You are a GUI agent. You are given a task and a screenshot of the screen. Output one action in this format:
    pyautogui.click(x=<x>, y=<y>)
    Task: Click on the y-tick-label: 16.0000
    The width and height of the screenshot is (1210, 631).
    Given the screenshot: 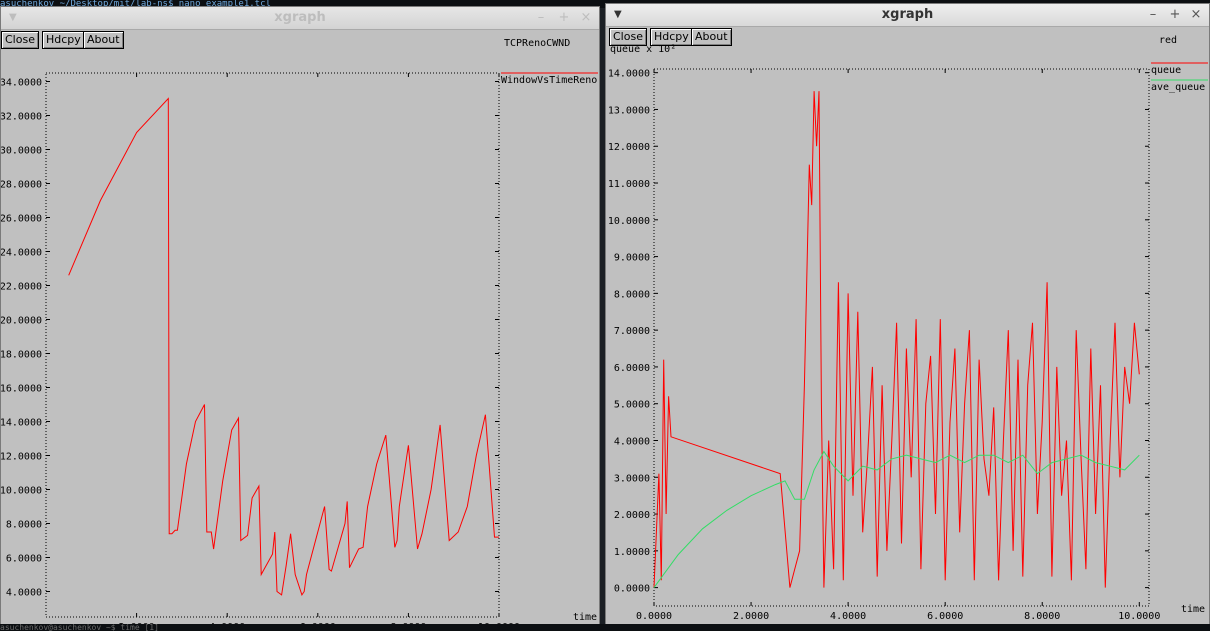 What is the action you would take?
    pyautogui.click(x=21, y=389)
    